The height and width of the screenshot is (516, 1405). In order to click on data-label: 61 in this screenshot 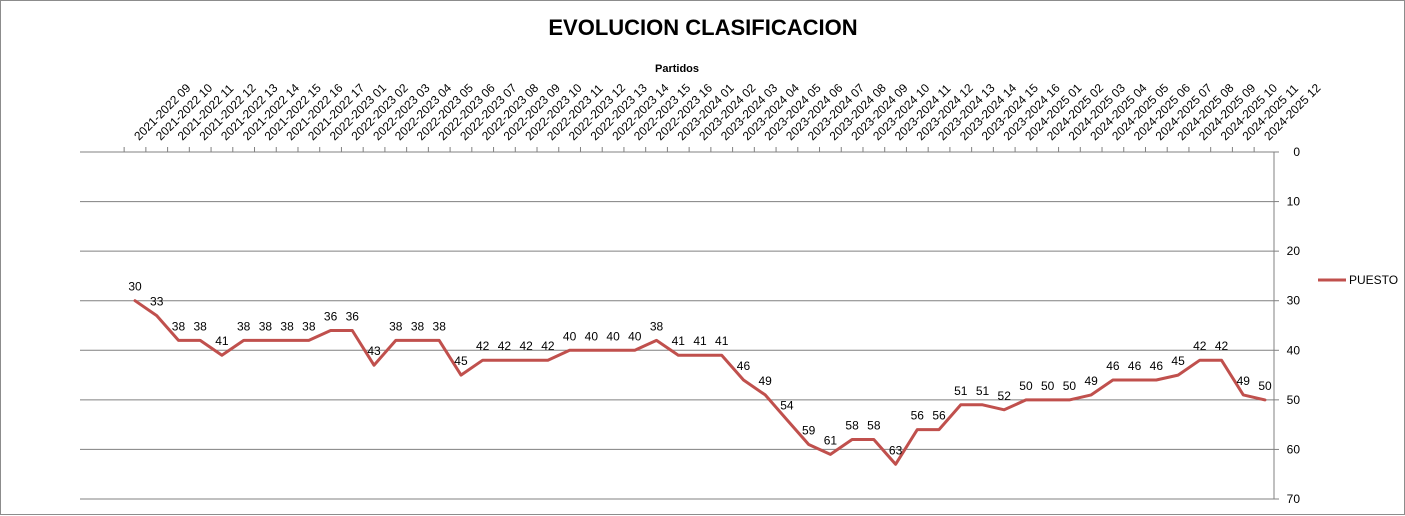, I will do `click(831, 440)`.